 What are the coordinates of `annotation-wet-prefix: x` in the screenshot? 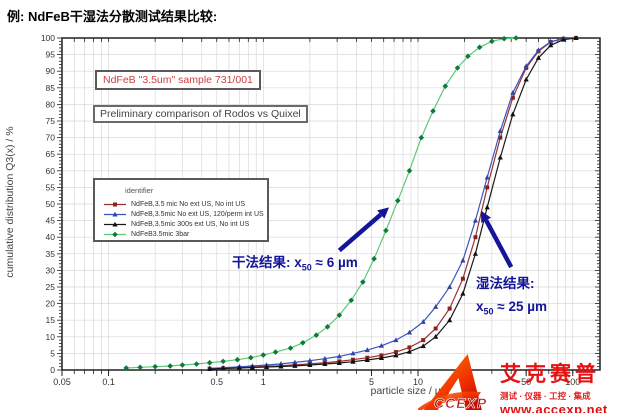 It's located at (480, 306).